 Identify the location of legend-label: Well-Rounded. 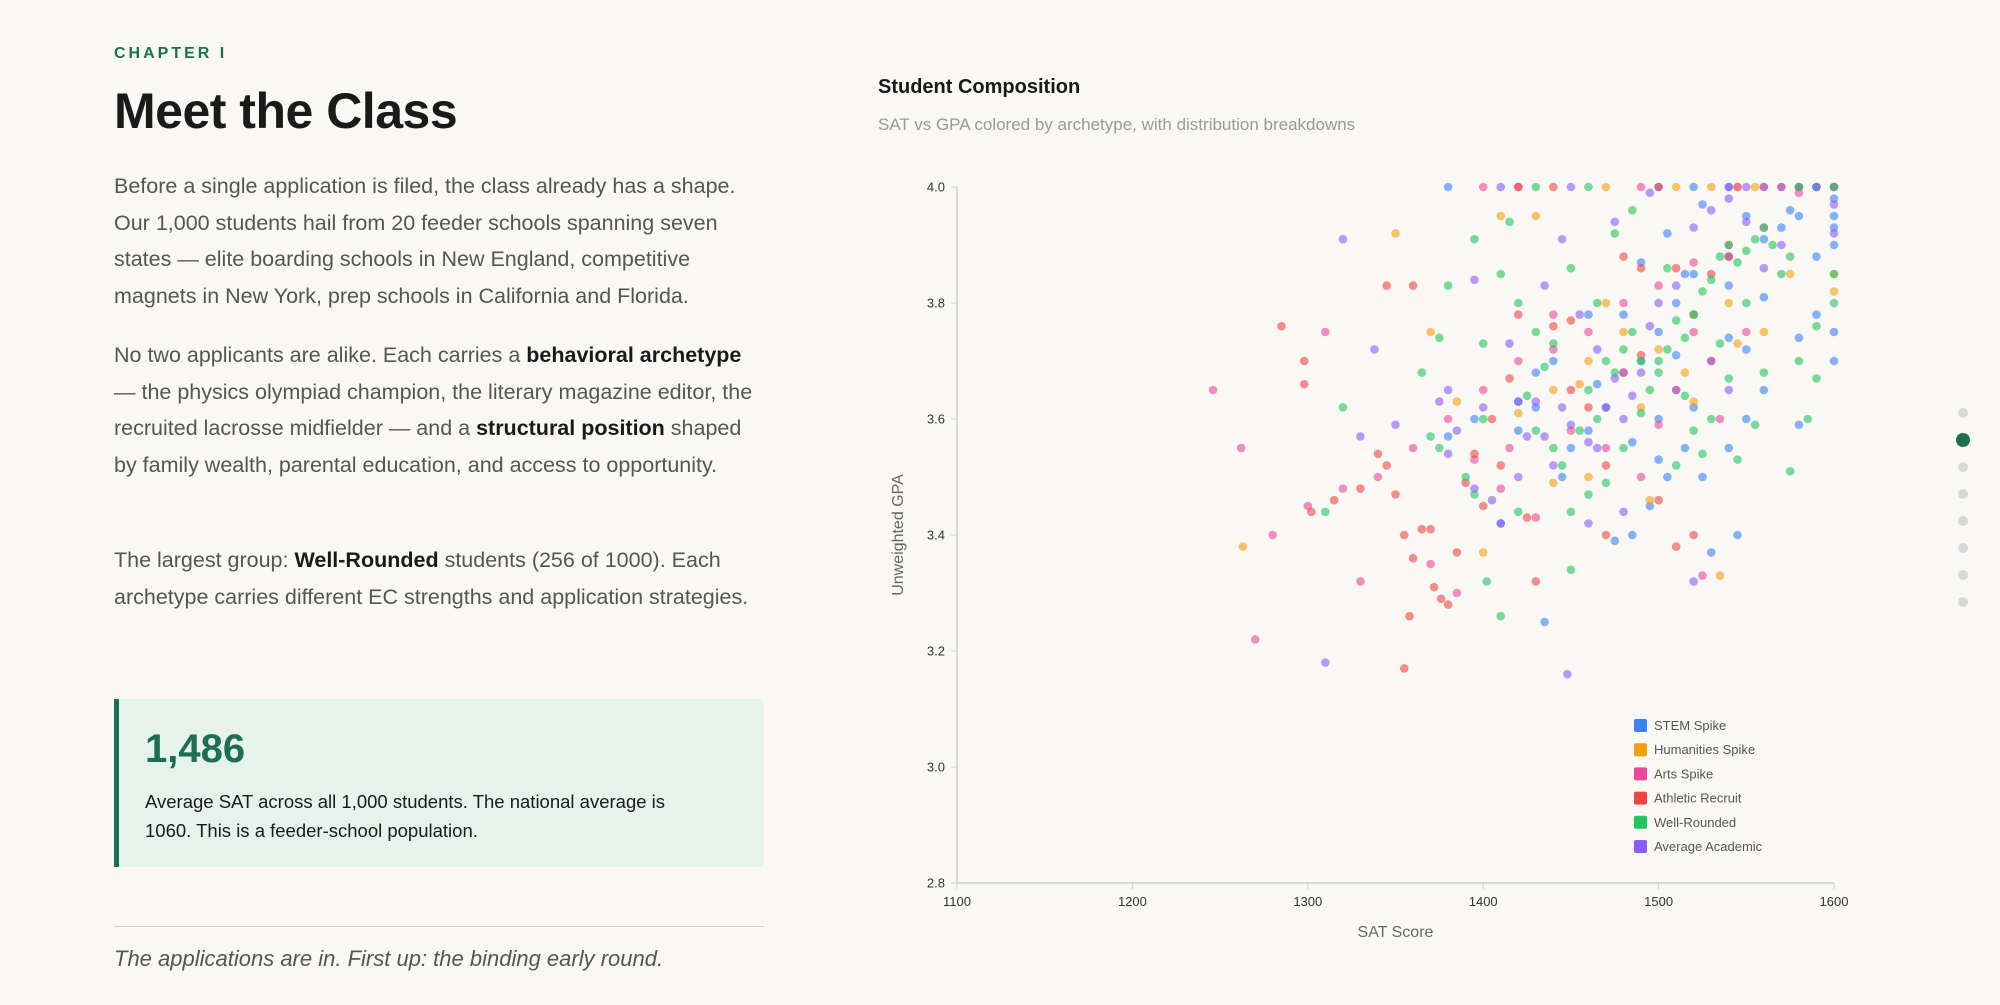
(1695, 822).